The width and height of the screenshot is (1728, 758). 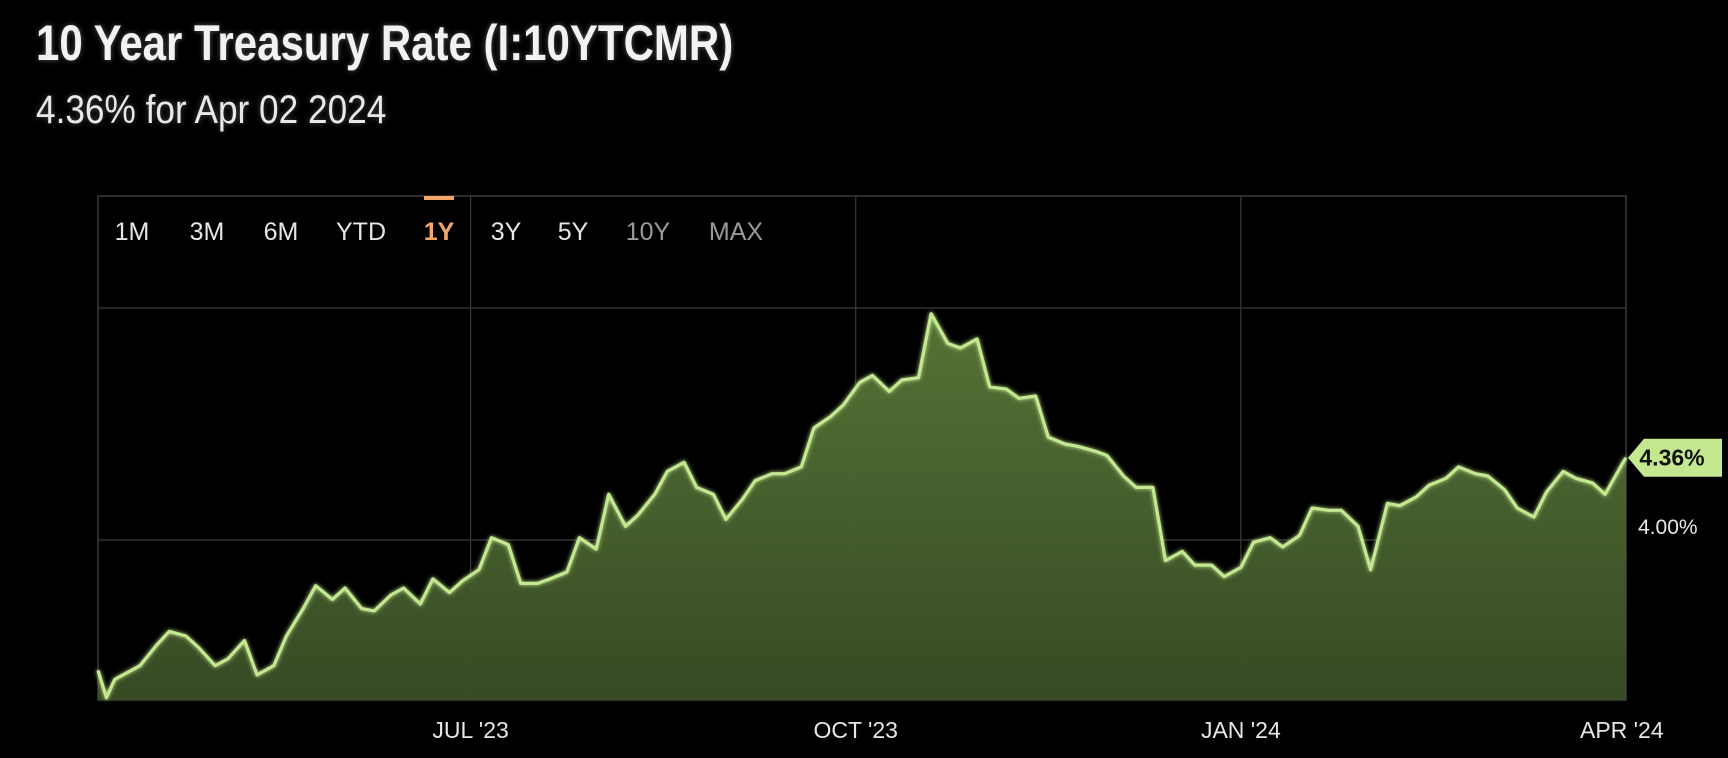 I want to click on svg-text: 5Y, so click(x=573, y=232).